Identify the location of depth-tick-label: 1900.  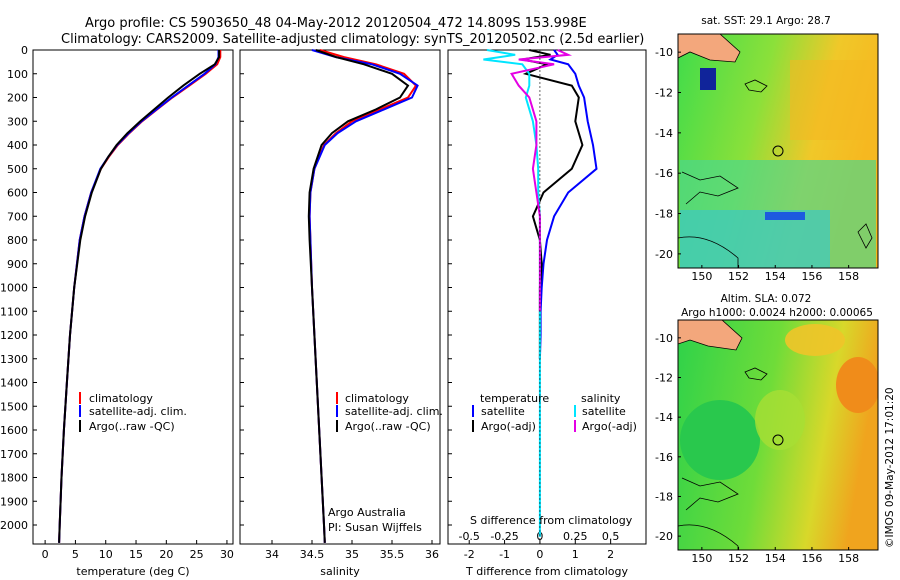
(14, 501).